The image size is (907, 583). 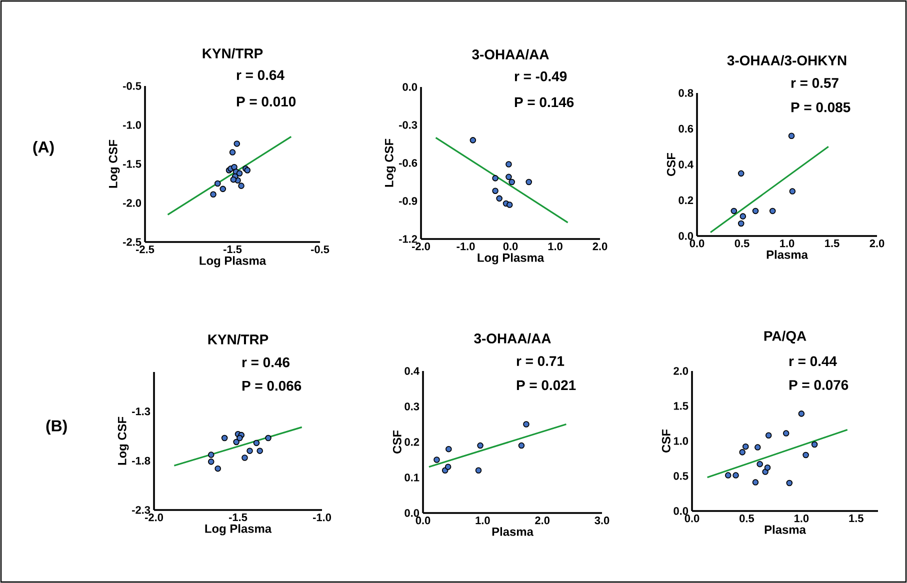 What do you see at coordinates (681, 371) in the screenshot?
I see `y-tick-label: 2.0` at bounding box center [681, 371].